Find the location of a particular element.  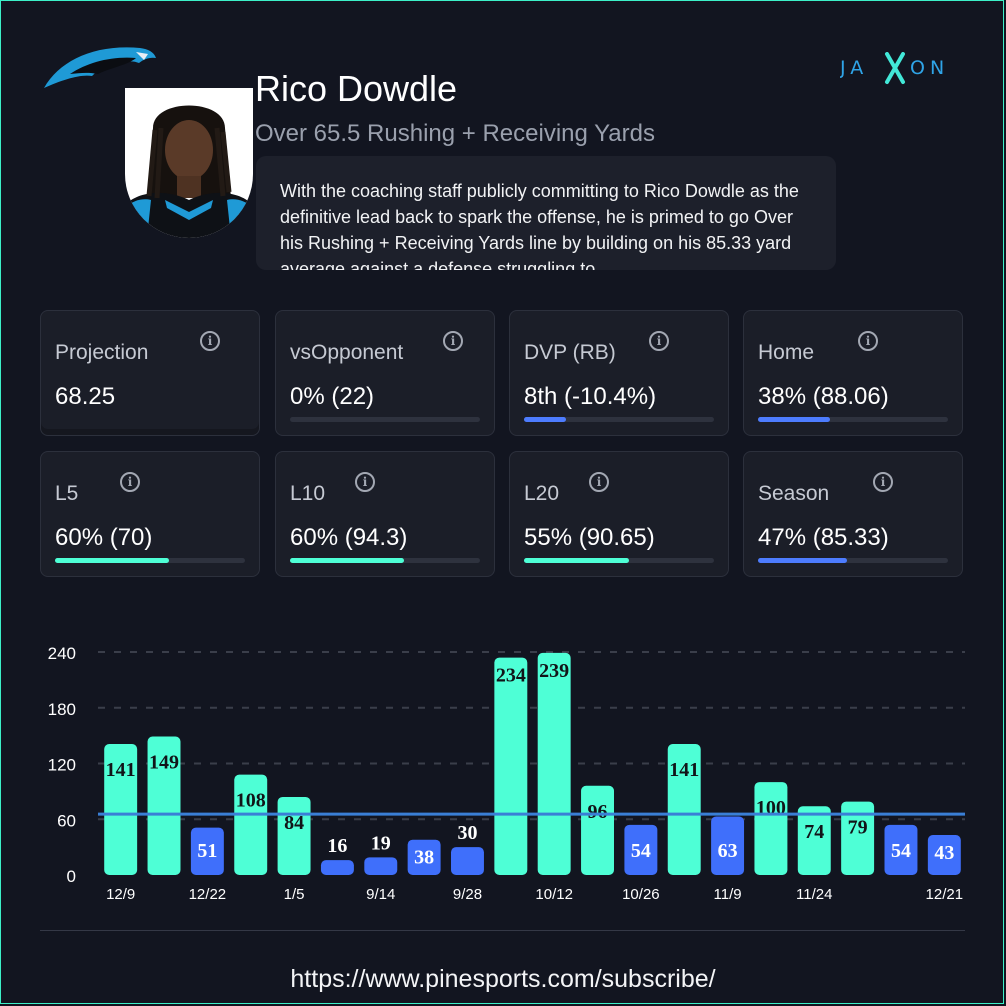

stat-value: 60% (94.3) is located at coordinates (349, 537).